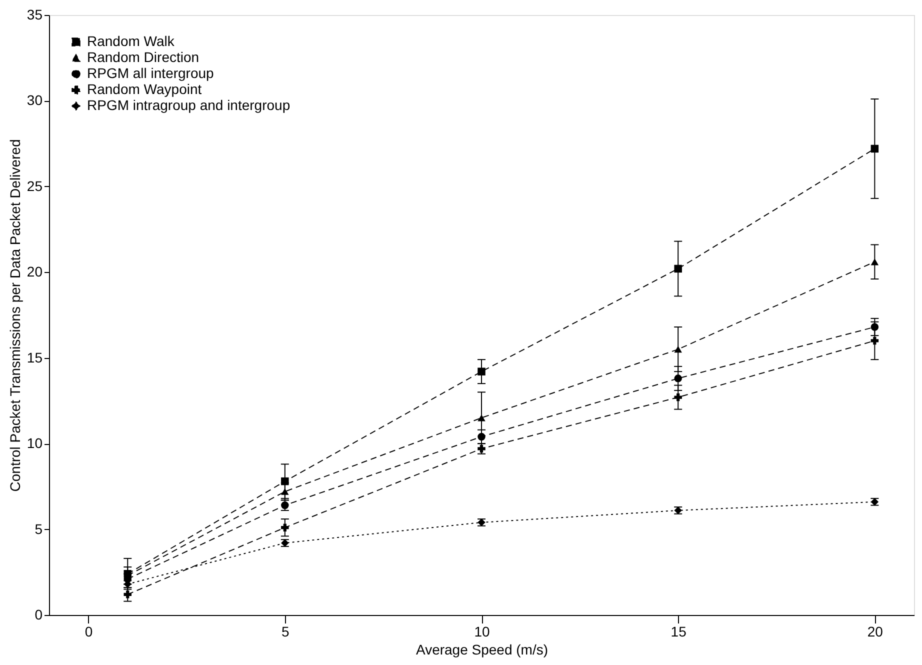 This screenshot has height=665, width=922. Describe the element at coordinates (150, 73) in the screenshot. I see `legend-label: RPGM all intergroup` at that location.